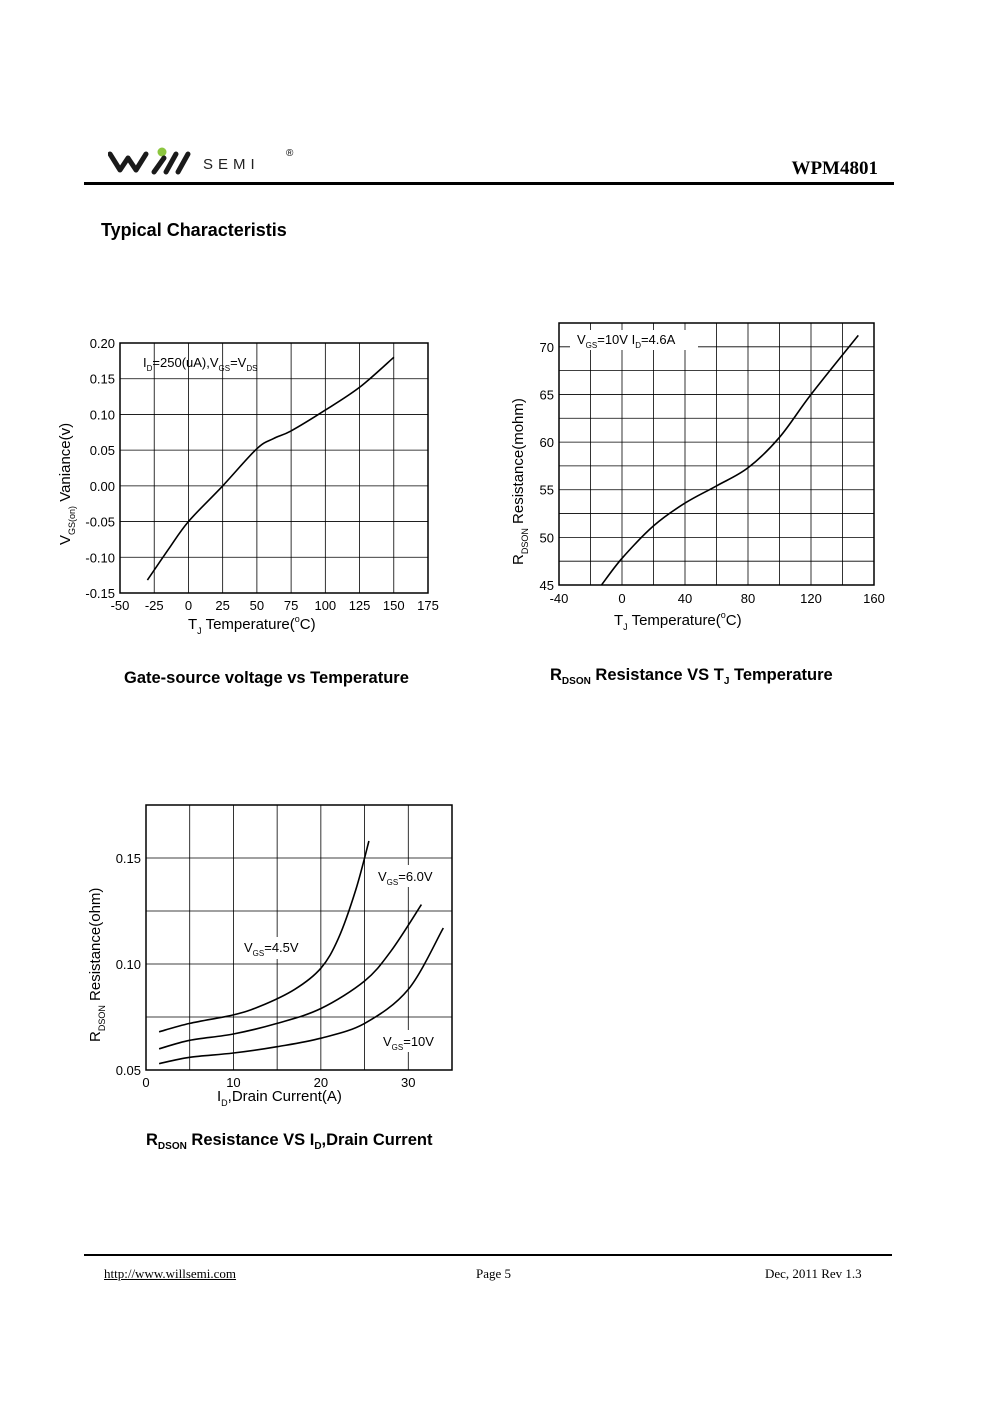 The width and height of the screenshot is (992, 1403). I want to click on c2-xtick-label: -40, so click(559, 598).